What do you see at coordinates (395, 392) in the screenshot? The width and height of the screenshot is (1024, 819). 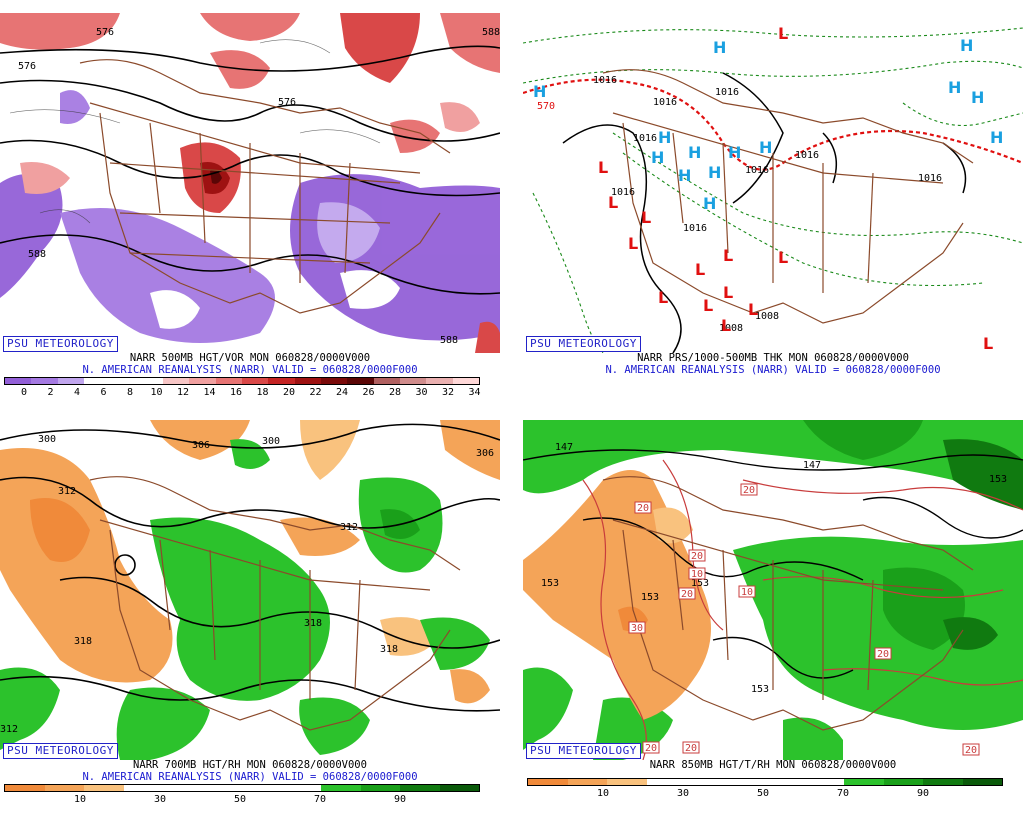 I see `color-scale-tick: 28` at bounding box center [395, 392].